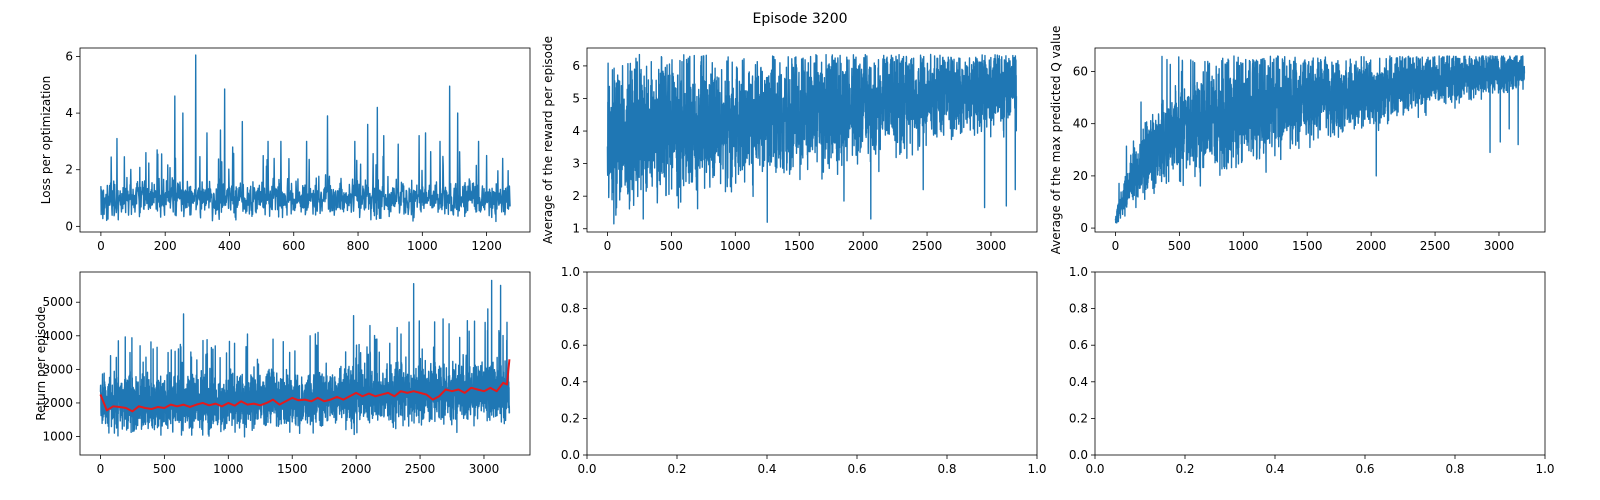 This screenshot has width=1600, height=500. What do you see at coordinates (856, 469) in the screenshot?
I see `x-tick-label-empty-a-3: 0.6` at bounding box center [856, 469].